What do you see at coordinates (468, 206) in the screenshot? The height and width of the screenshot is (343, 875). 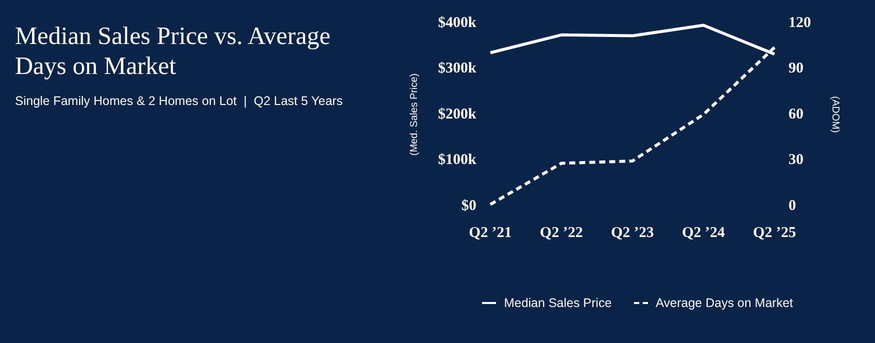 I see `y-tick-label: $0` at bounding box center [468, 206].